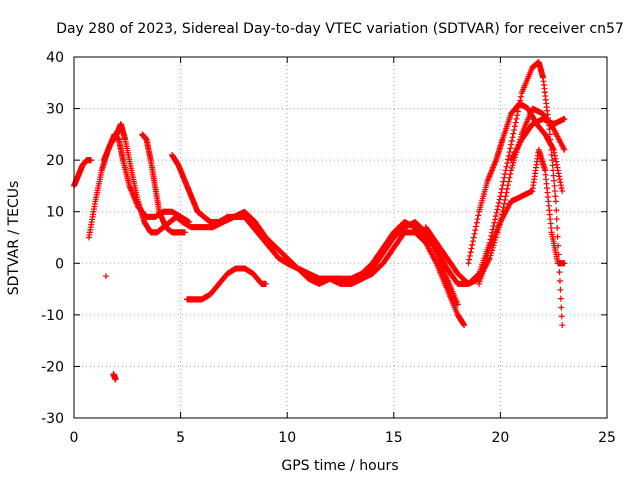  What do you see at coordinates (55, 161) in the screenshot?
I see `y-tick-label: 20` at bounding box center [55, 161].